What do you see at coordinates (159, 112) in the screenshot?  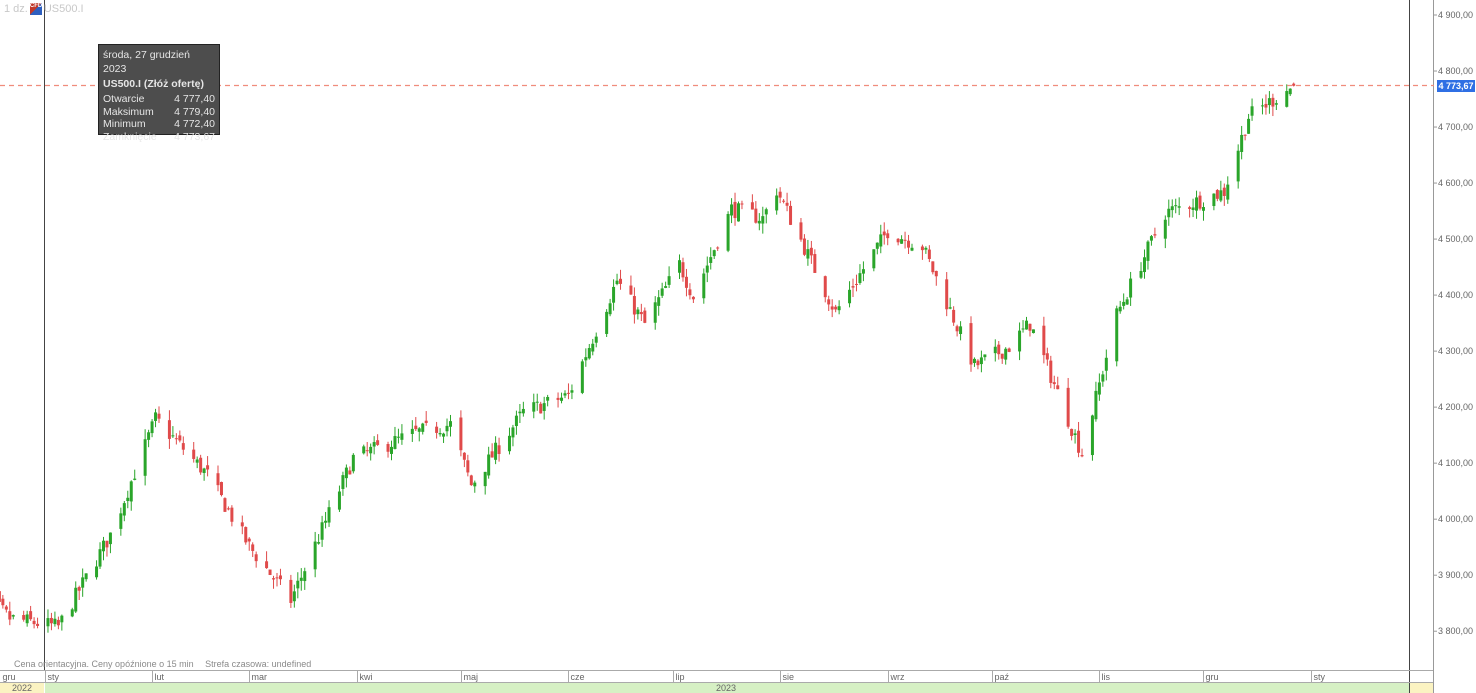 I see `tooltip-row-high: Maksimum 4 779,40` at bounding box center [159, 112].